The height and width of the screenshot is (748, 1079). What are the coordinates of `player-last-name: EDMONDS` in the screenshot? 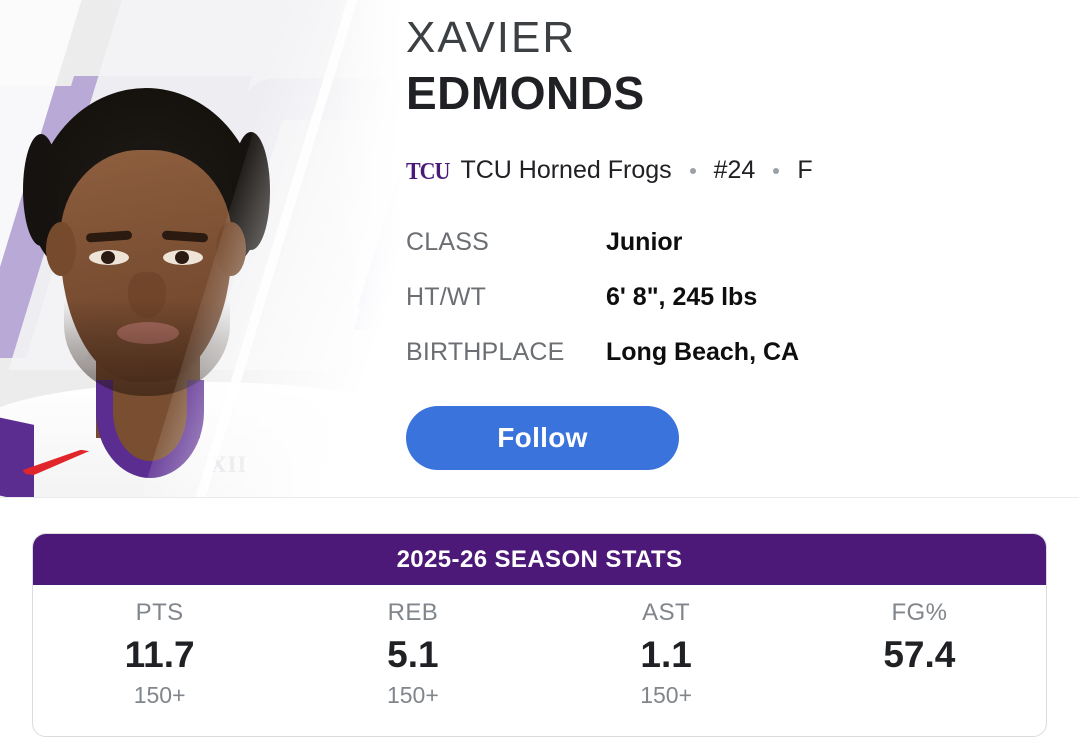 It's located at (525, 93).